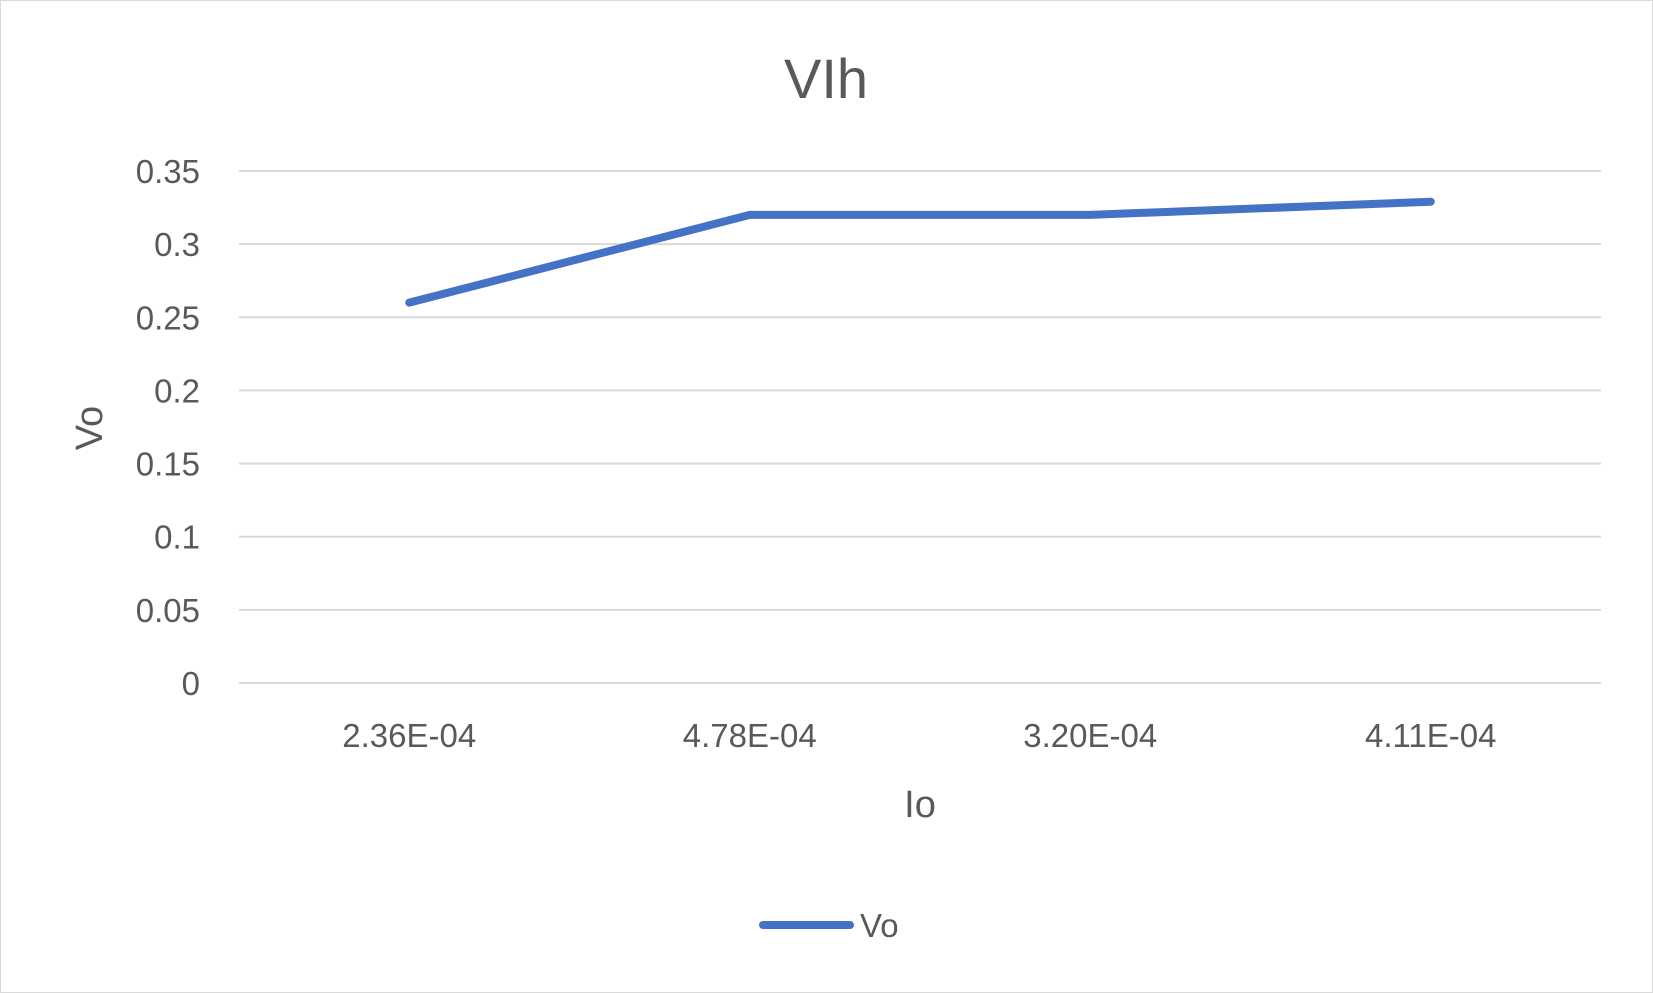 The image size is (1653, 993). What do you see at coordinates (168, 317) in the screenshot?
I see `y-tick-label: 0.25` at bounding box center [168, 317].